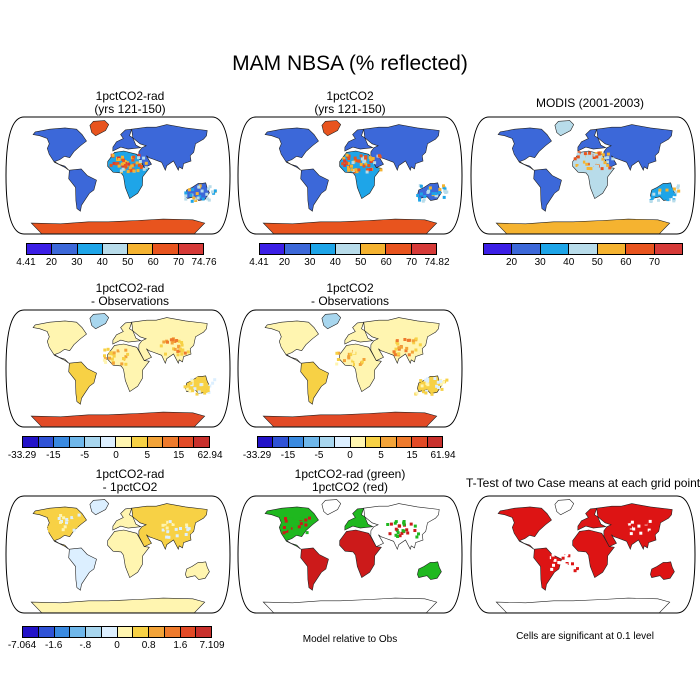 The width and height of the screenshot is (700, 700). Describe the element at coordinates (259, 262) in the screenshot. I see `tick-label: 4.41` at that location.